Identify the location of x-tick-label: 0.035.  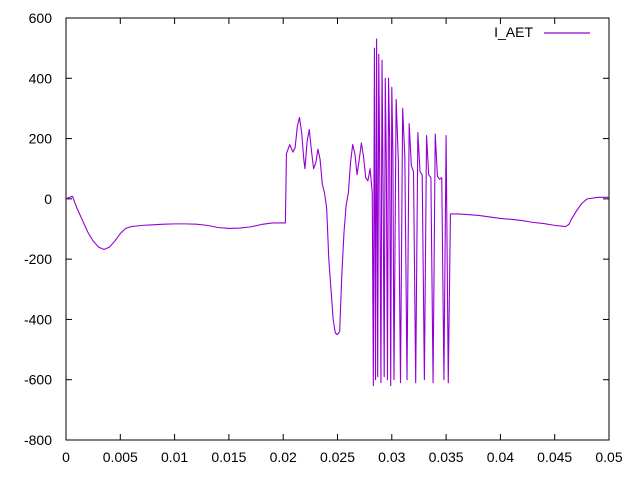
(446, 457).